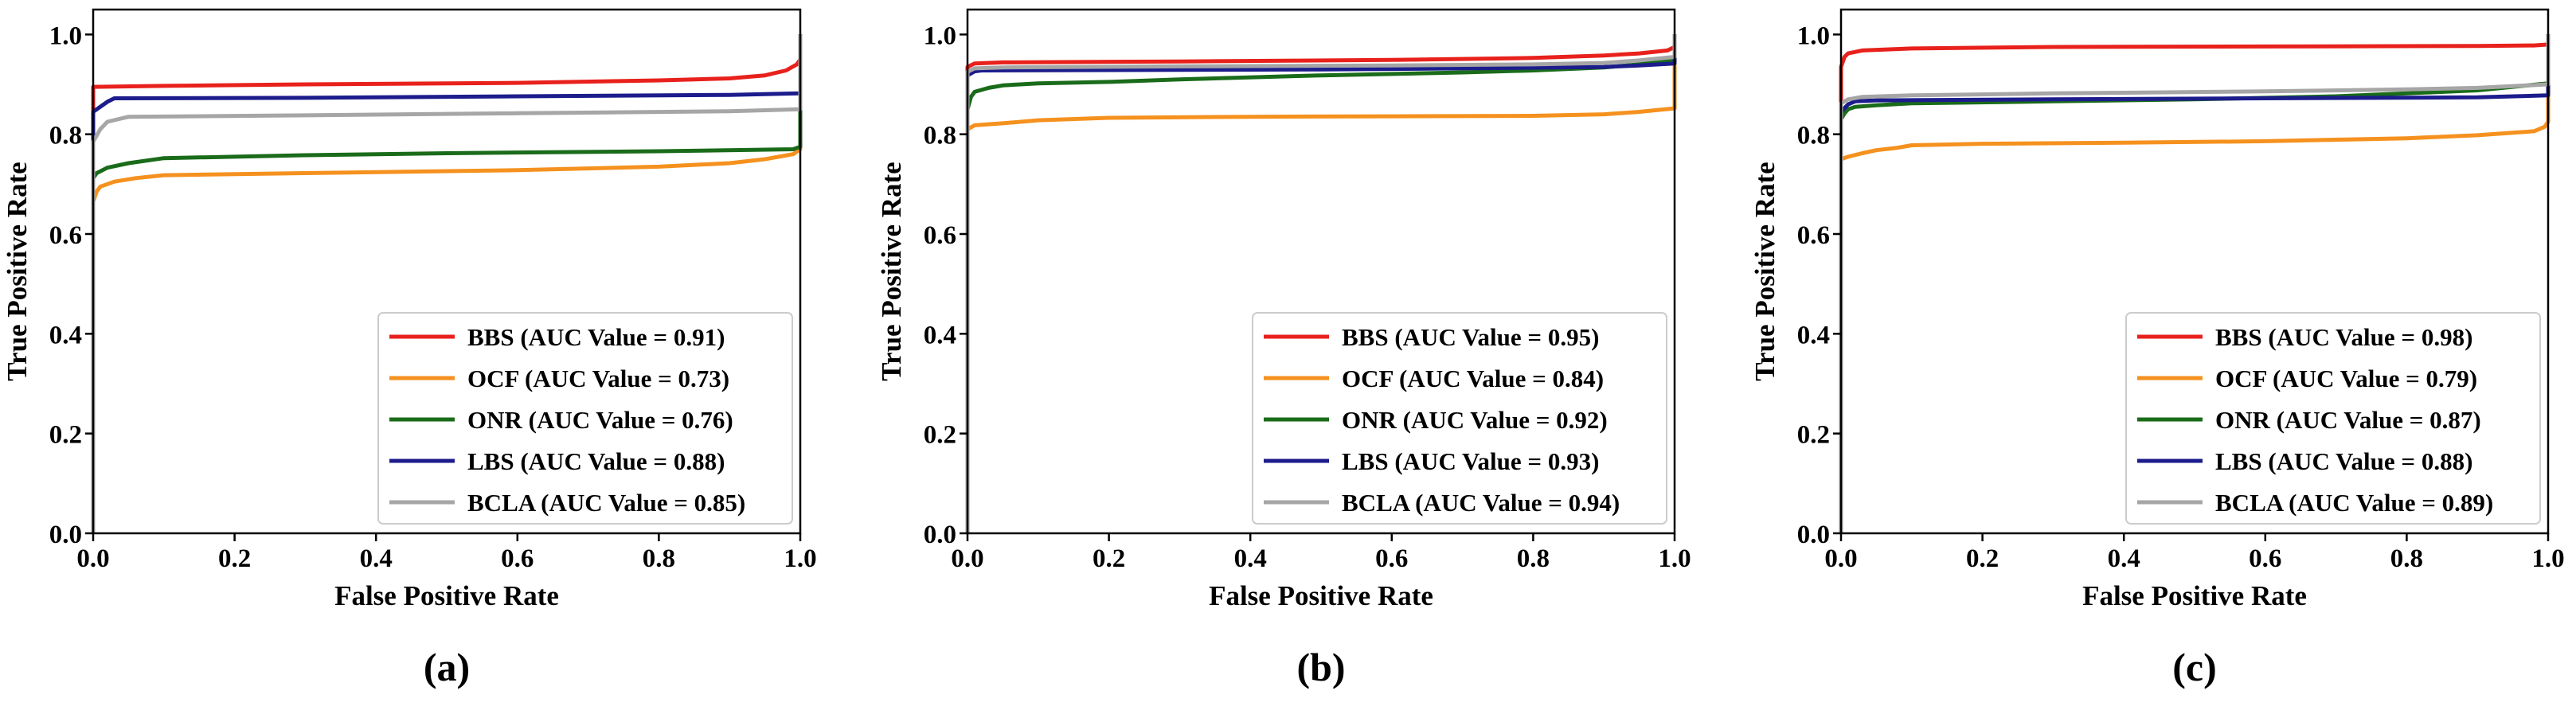  What do you see at coordinates (1470, 337) in the screenshot?
I see `legend-label-bbs: BBS (AUC Value = 0.95)` at bounding box center [1470, 337].